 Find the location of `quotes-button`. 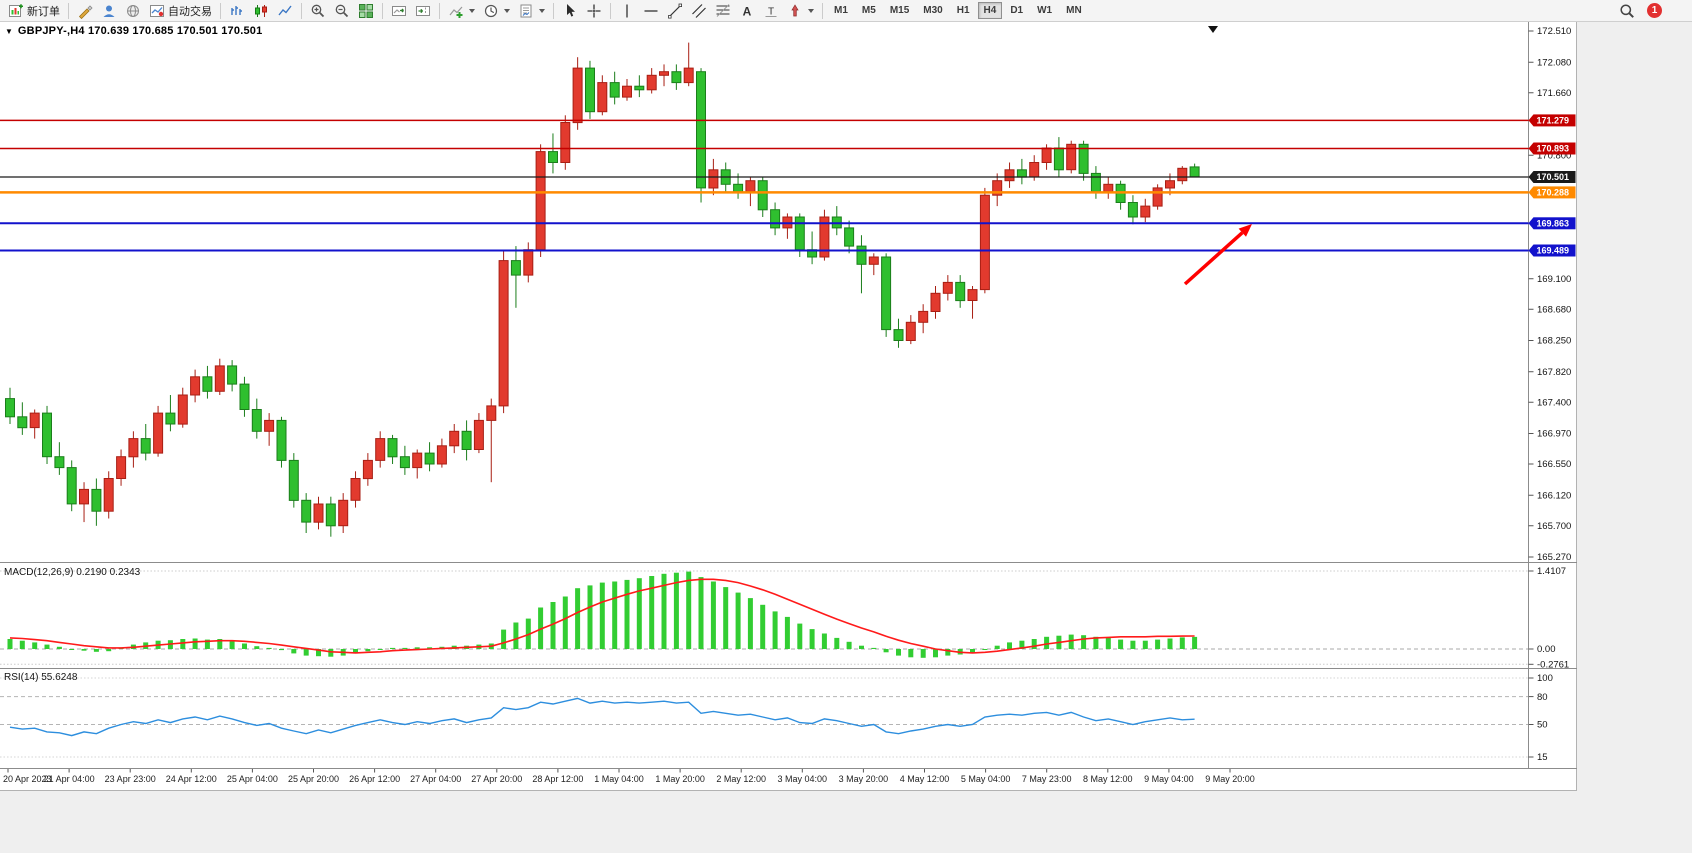

quotes-button is located at coordinates (85, 11).